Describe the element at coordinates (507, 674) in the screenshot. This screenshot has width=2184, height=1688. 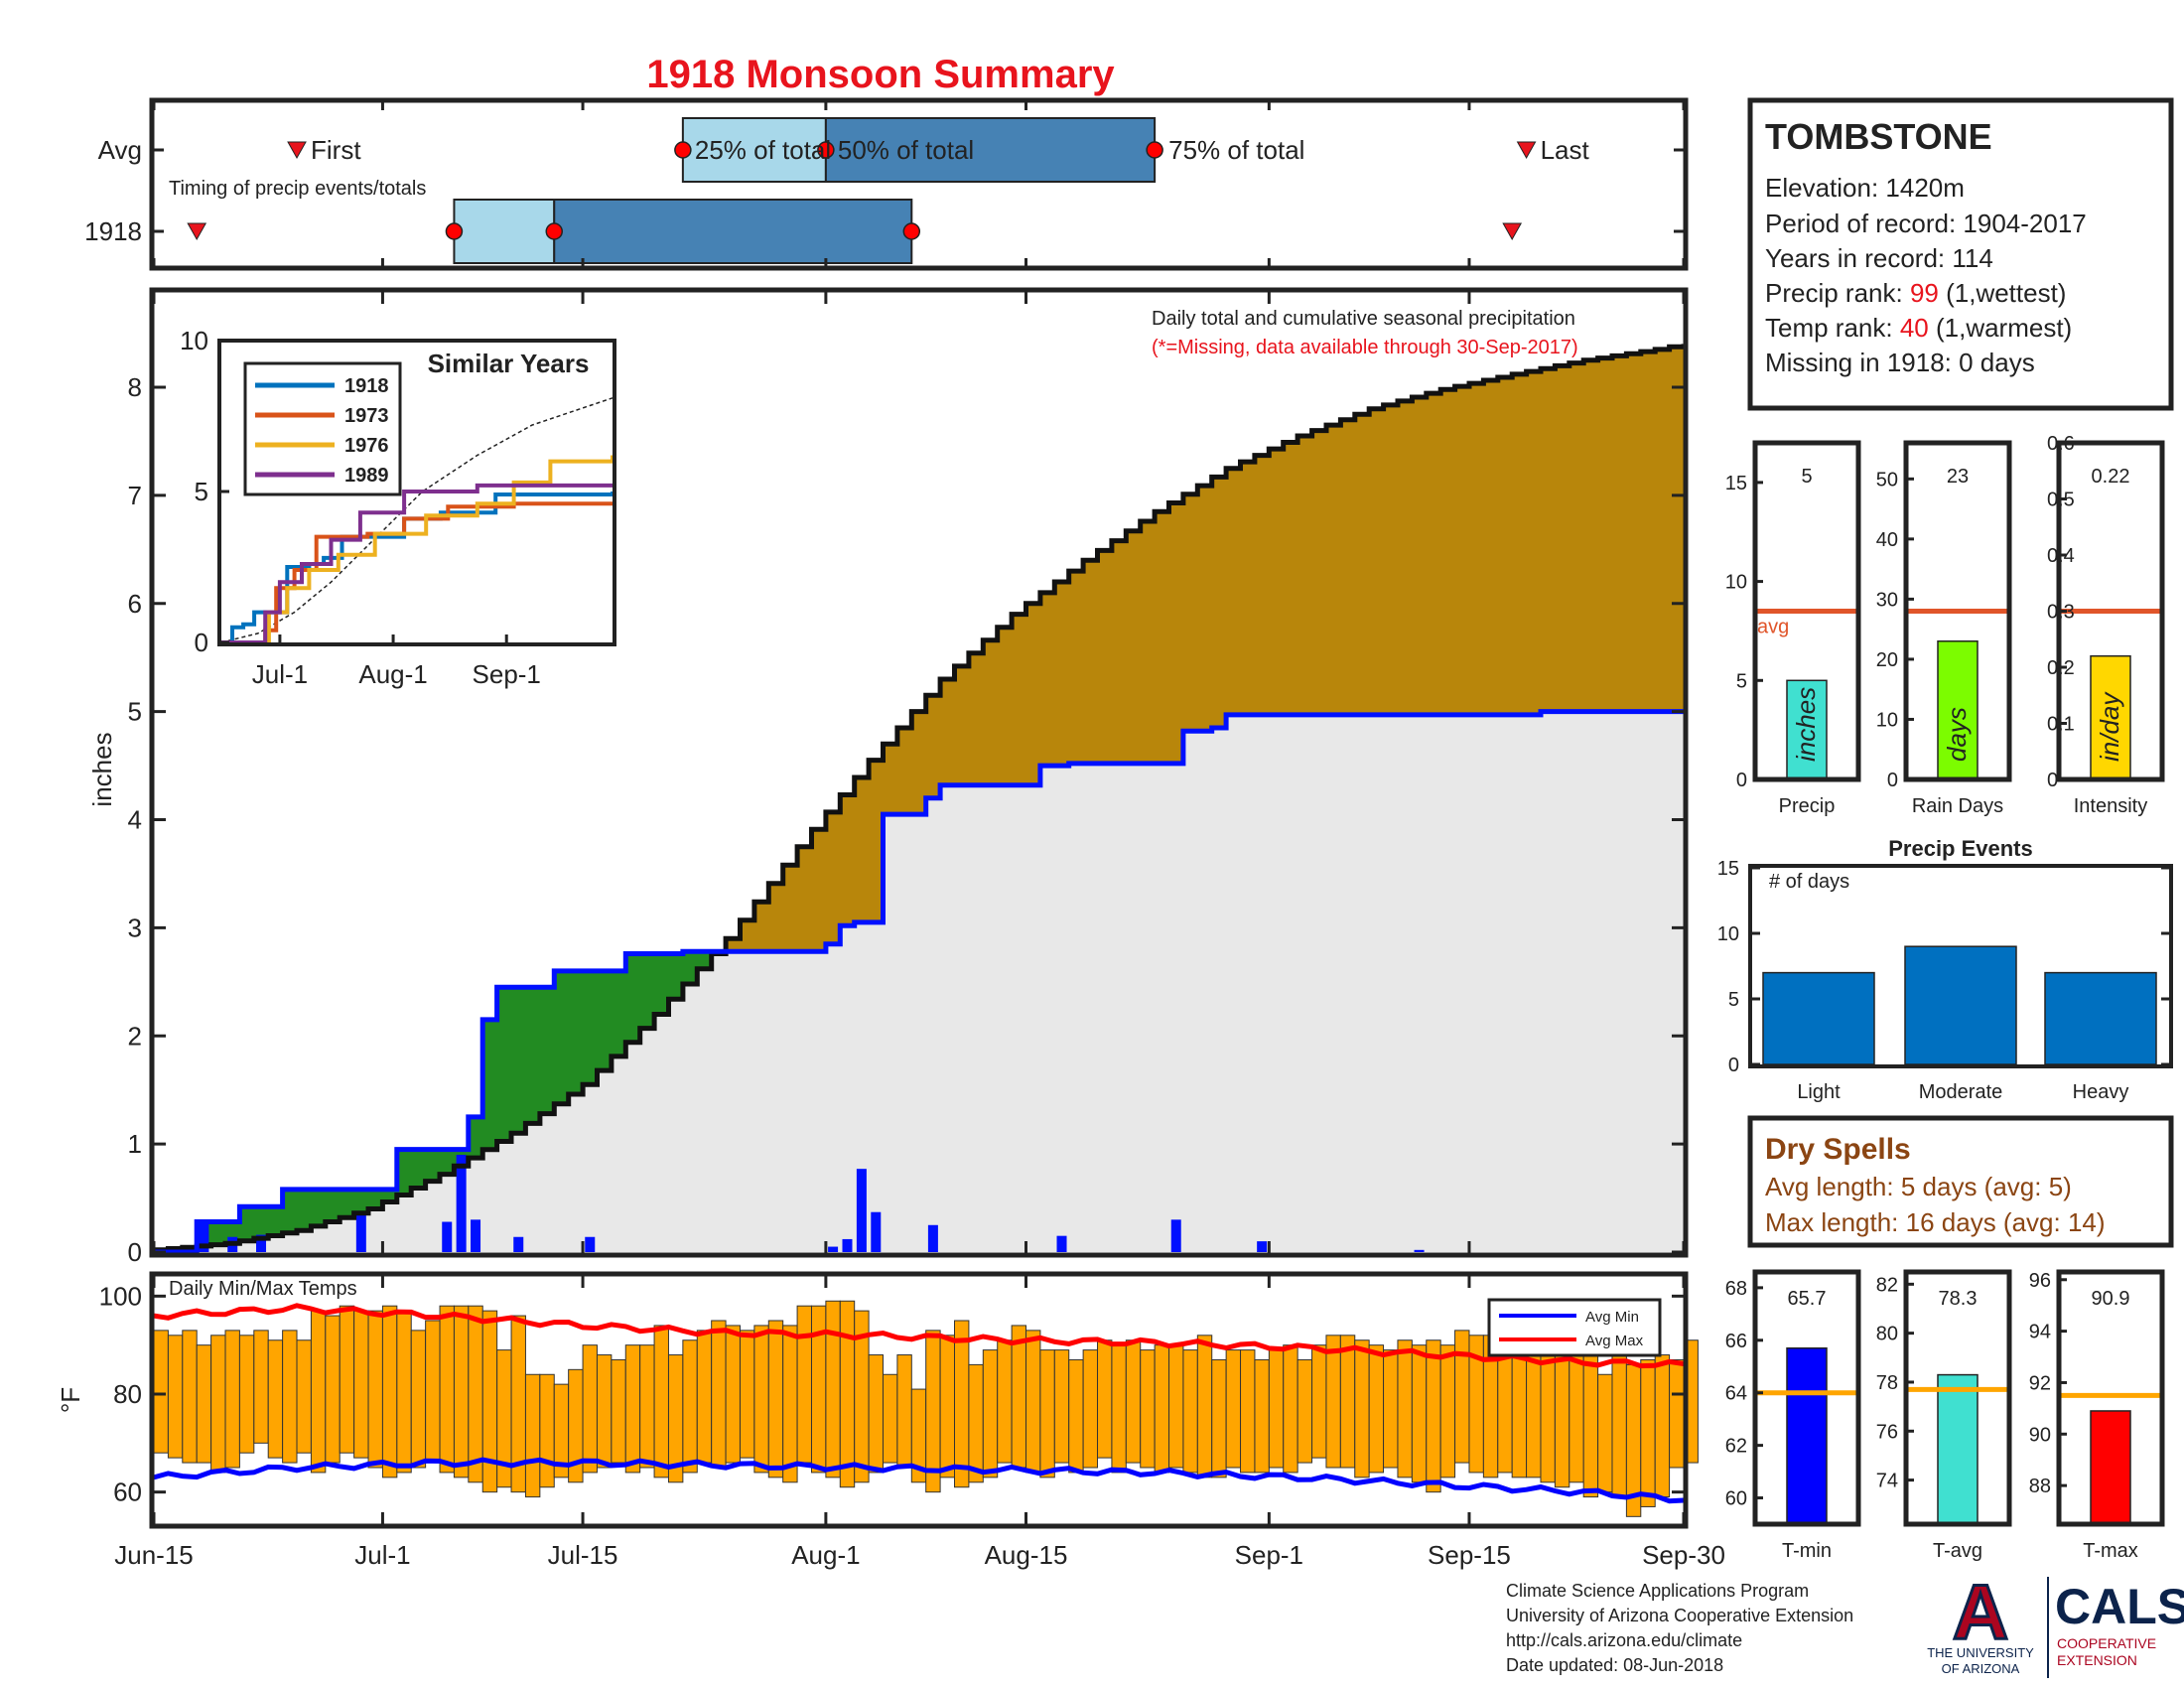
I see `inset-xtick-label: Sep-1` at that location.